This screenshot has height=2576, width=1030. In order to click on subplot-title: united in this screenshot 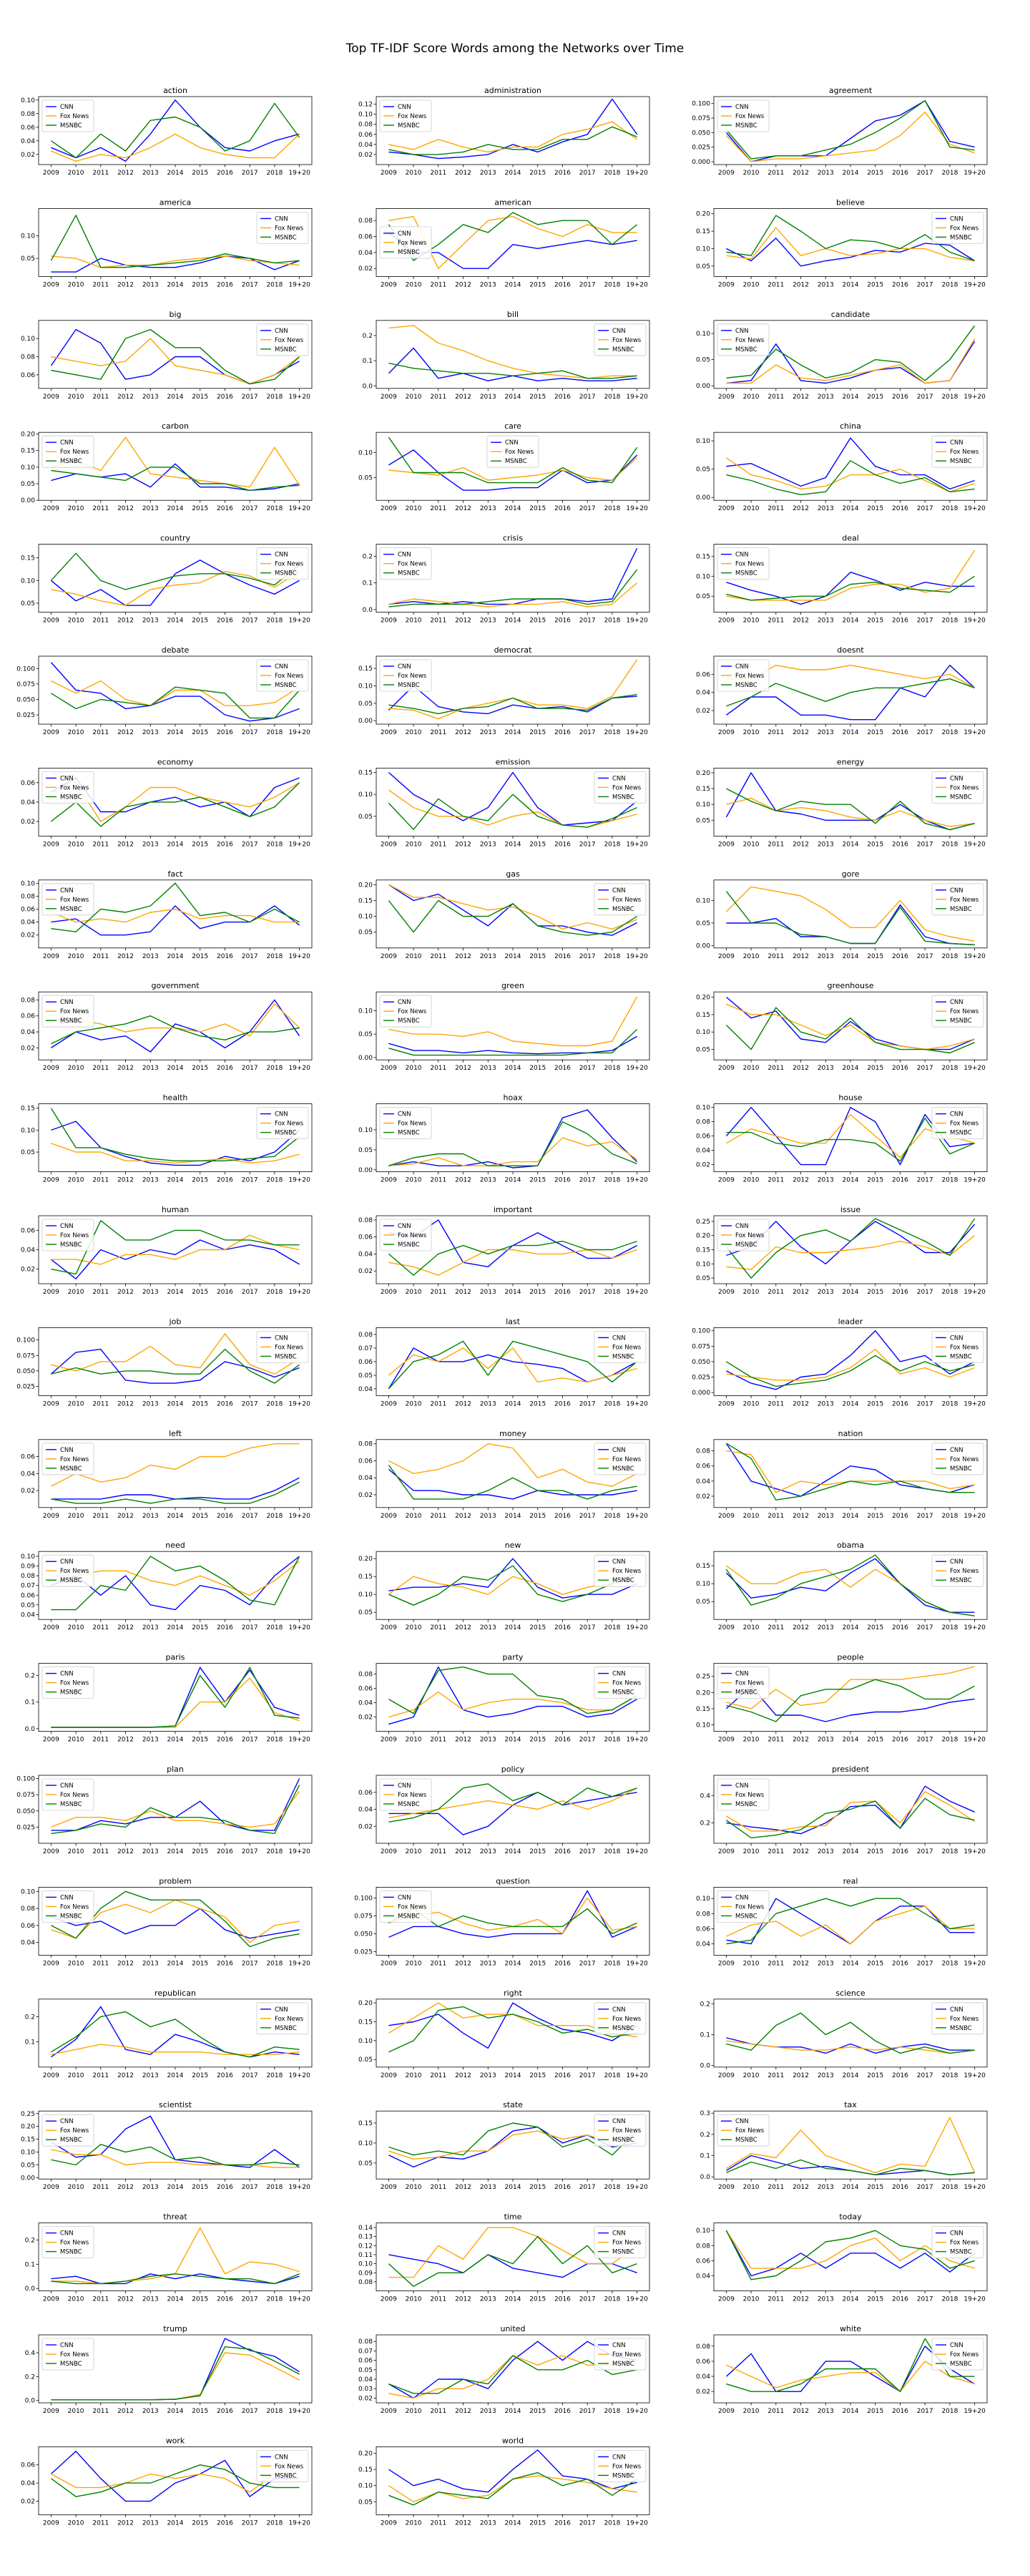, I will do `click(513, 2328)`.